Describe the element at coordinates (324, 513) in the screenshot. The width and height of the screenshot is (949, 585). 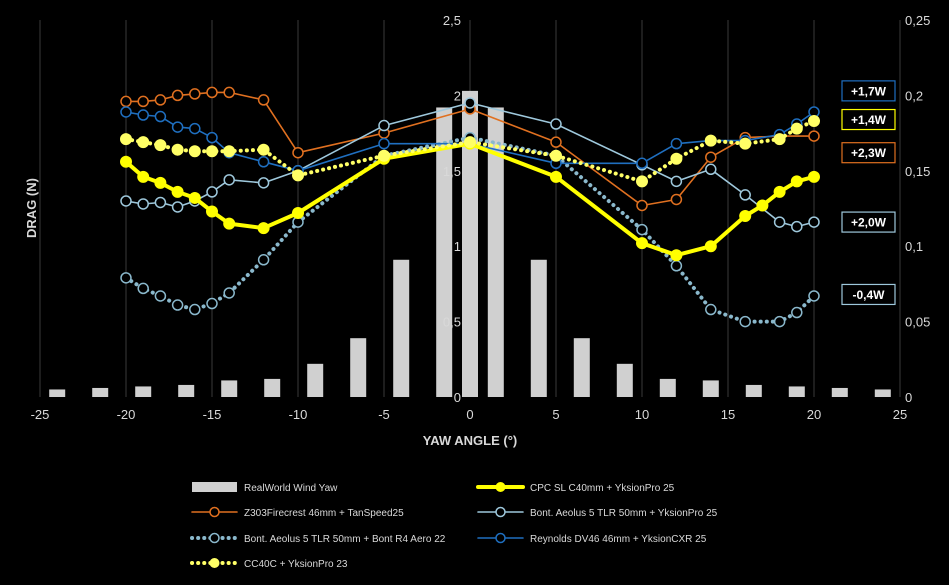
I see `legend-label: Z303Firecrest 46mm + TanSpeed25` at that location.